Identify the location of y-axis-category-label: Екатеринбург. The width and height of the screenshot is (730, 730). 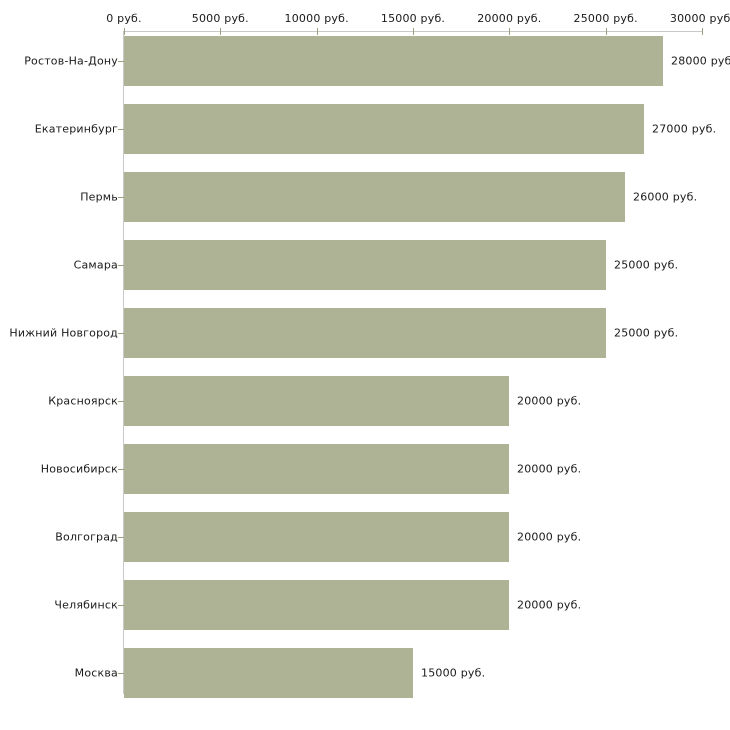
(76, 129).